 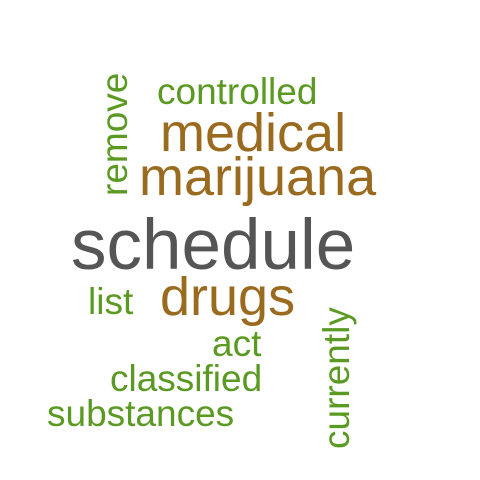 I want to click on word-act: act, so click(x=237, y=343).